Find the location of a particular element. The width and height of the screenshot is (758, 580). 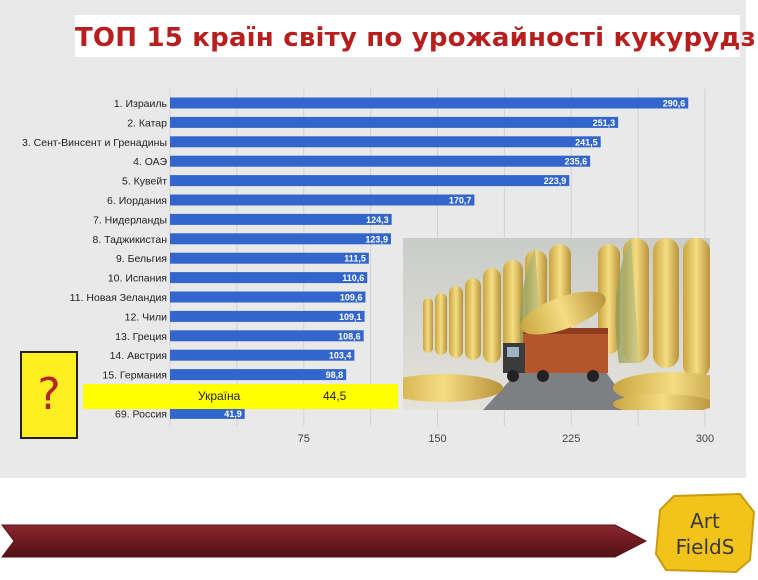

category-label: 12. Чили is located at coordinates (146, 317).